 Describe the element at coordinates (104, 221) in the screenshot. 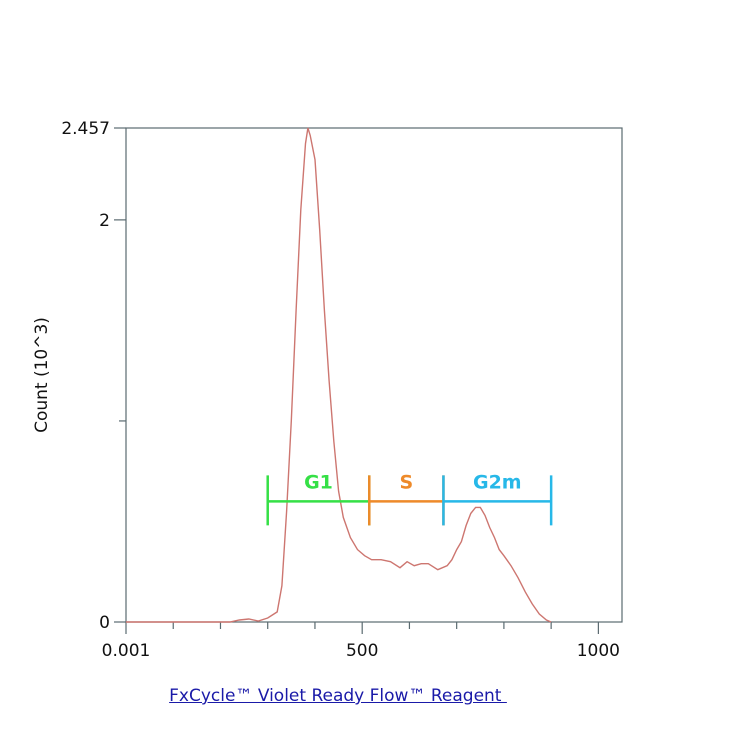

I see `y-tick-label: 2` at that location.